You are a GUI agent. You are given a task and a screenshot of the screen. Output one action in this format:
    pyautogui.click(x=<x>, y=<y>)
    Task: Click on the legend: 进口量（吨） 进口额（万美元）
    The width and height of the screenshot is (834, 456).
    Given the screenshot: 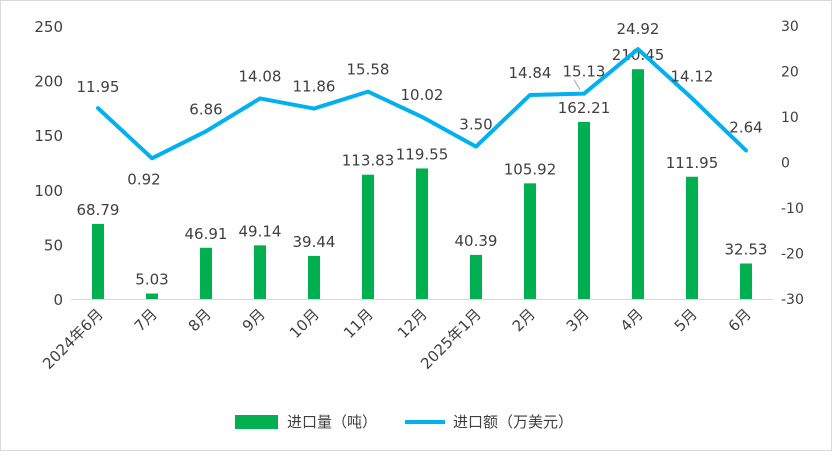 What is the action you would take?
    pyautogui.click(x=404, y=422)
    